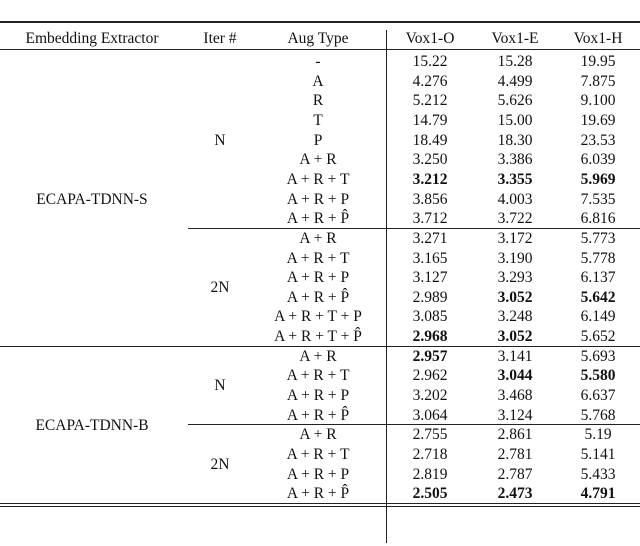  Describe the element at coordinates (515, 219) in the screenshot. I see `value-cell: 3.722` at that location.